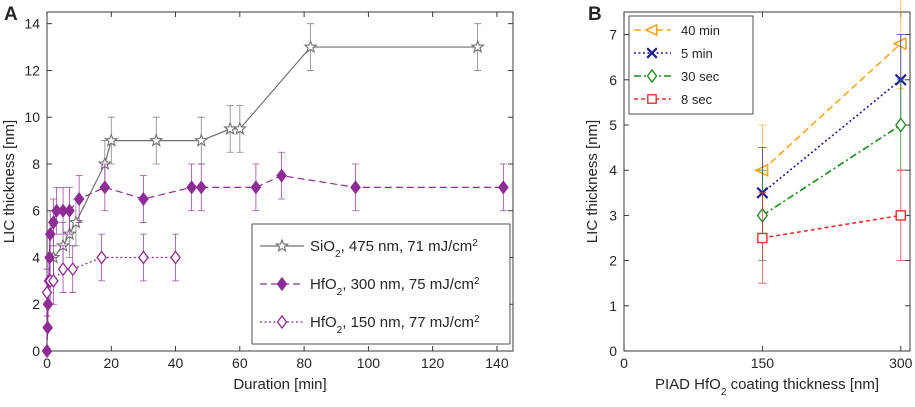  Describe the element at coordinates (395, 287) in the screenshot. I see `legend-label: HfO2, 300 nm, 75 mJ/cm2` at that location.